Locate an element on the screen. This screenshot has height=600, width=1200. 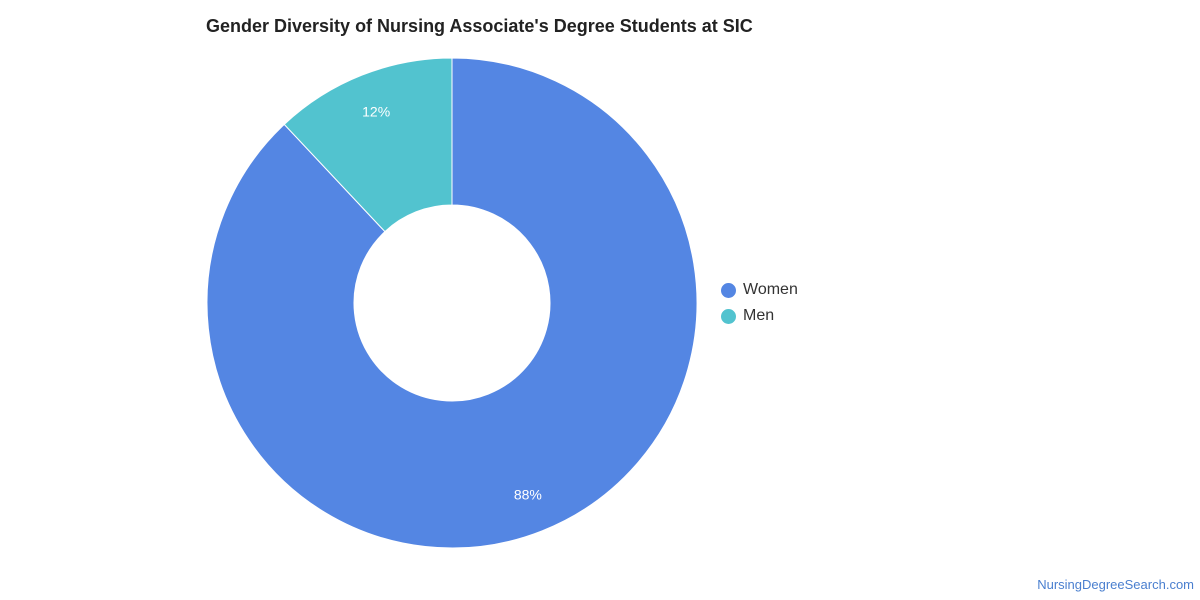
legend: Women Men is located at coordinates (759, 306).